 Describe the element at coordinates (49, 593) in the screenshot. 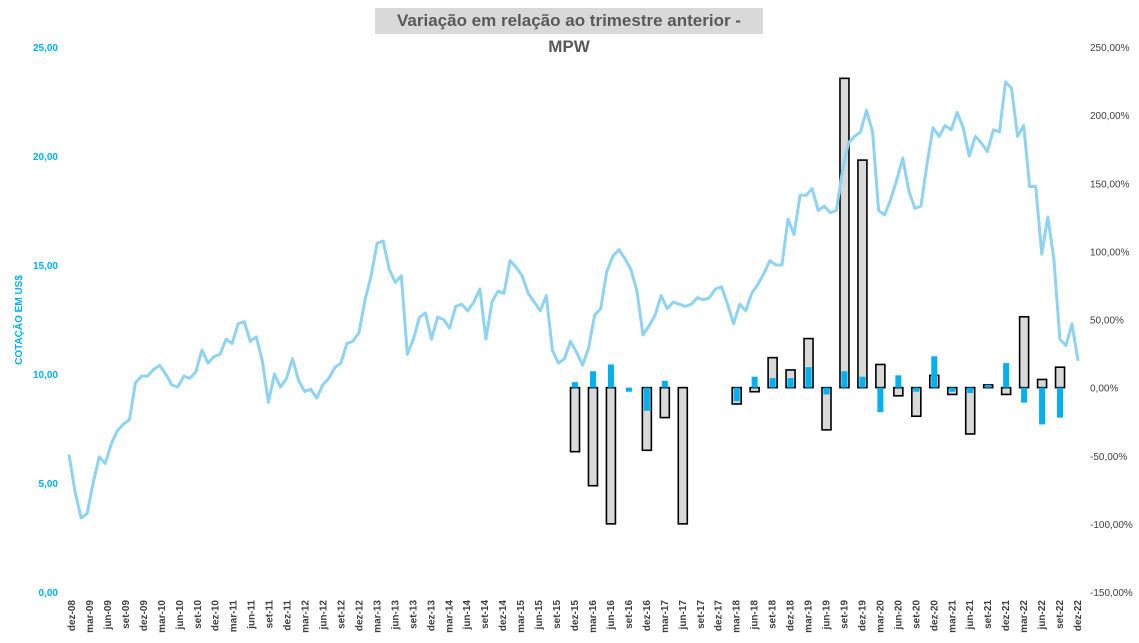

I see `left-tick-label: 0,00` at that location.